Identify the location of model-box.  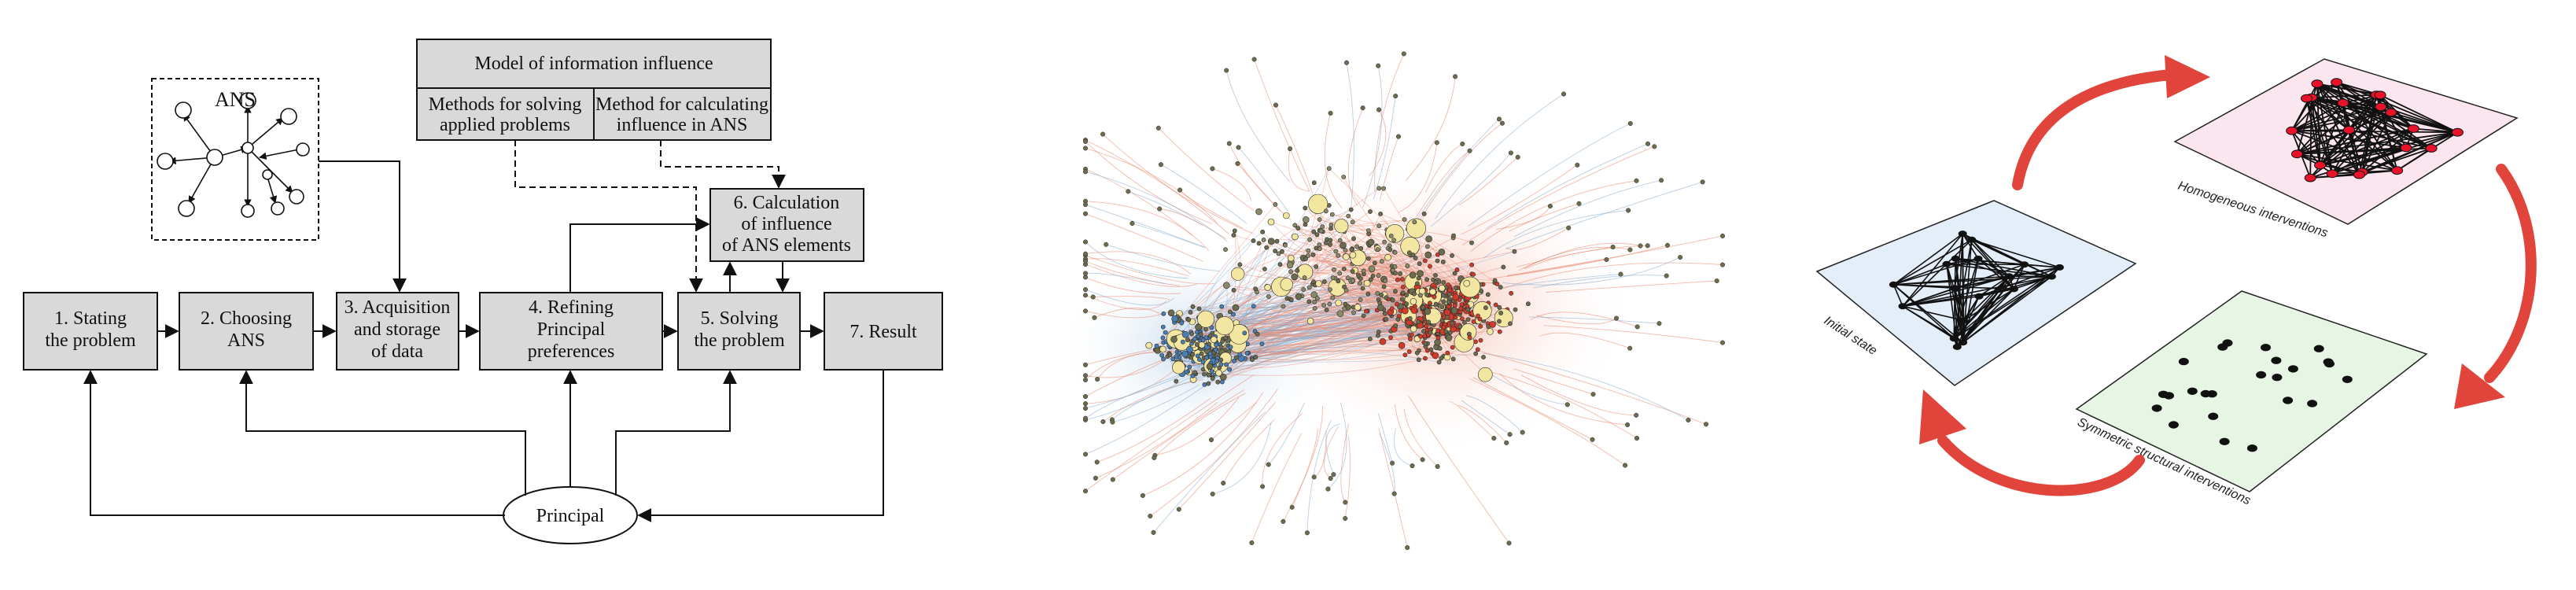
(594, 64).